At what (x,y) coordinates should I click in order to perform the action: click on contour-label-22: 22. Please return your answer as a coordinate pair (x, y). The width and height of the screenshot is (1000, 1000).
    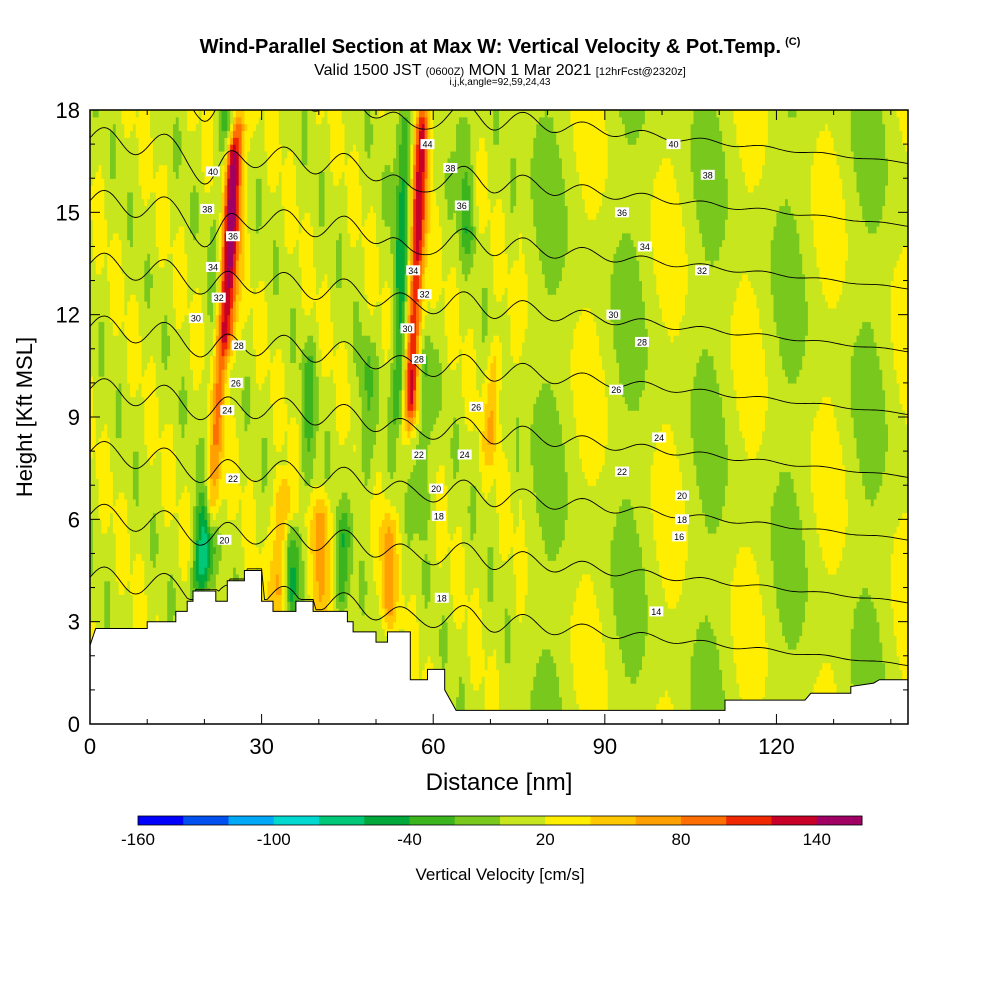
    Looking at the image, I should click on (418, 454).